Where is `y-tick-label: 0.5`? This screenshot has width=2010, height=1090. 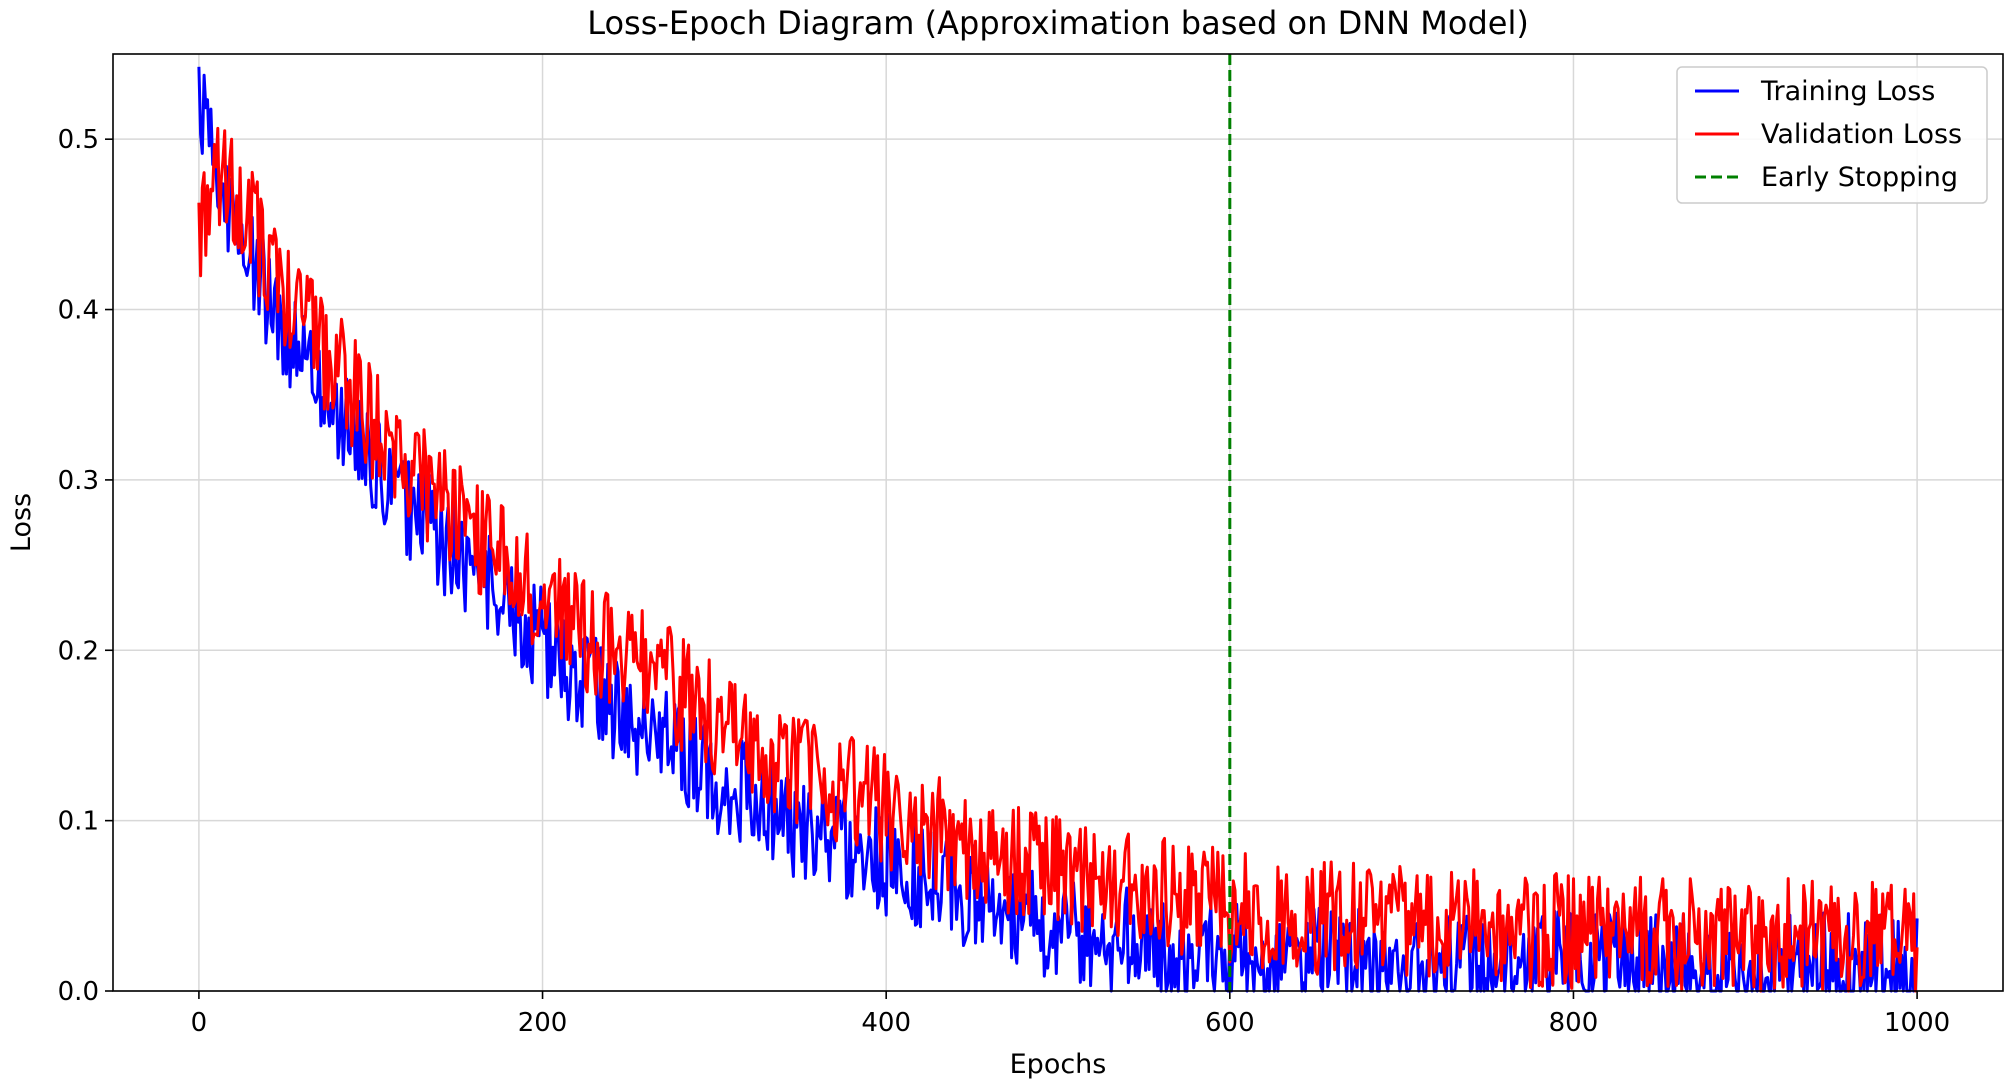 y-tick-label: 0.5 is located at coordinates (78, 140).